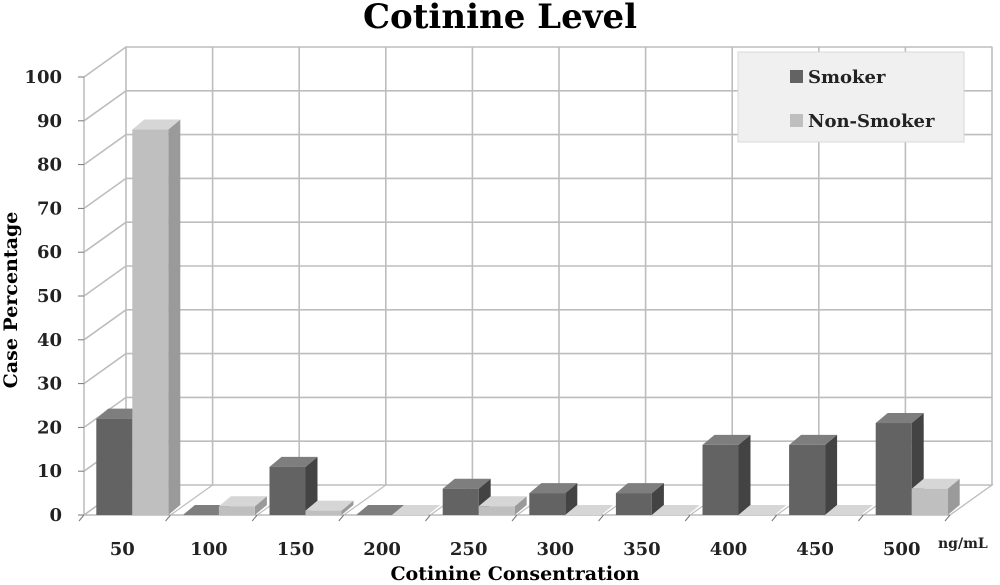  I want to click on y-axis-ticks: 0 10 20 30 40 50 60 70 80 90 100, so click(43, 296).